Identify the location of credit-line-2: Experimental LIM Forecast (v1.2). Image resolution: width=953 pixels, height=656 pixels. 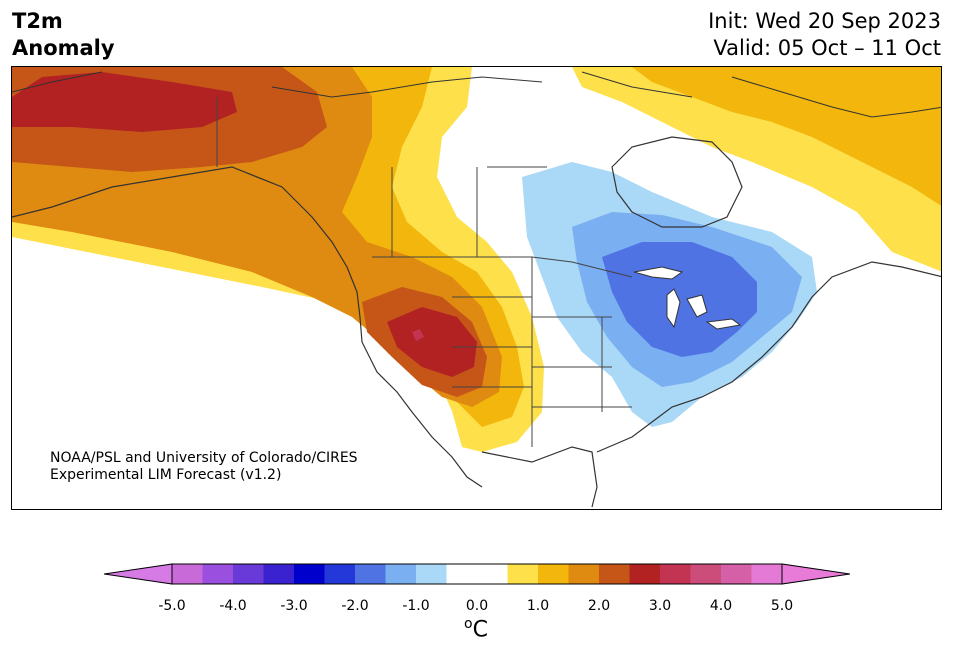
(166, 475).